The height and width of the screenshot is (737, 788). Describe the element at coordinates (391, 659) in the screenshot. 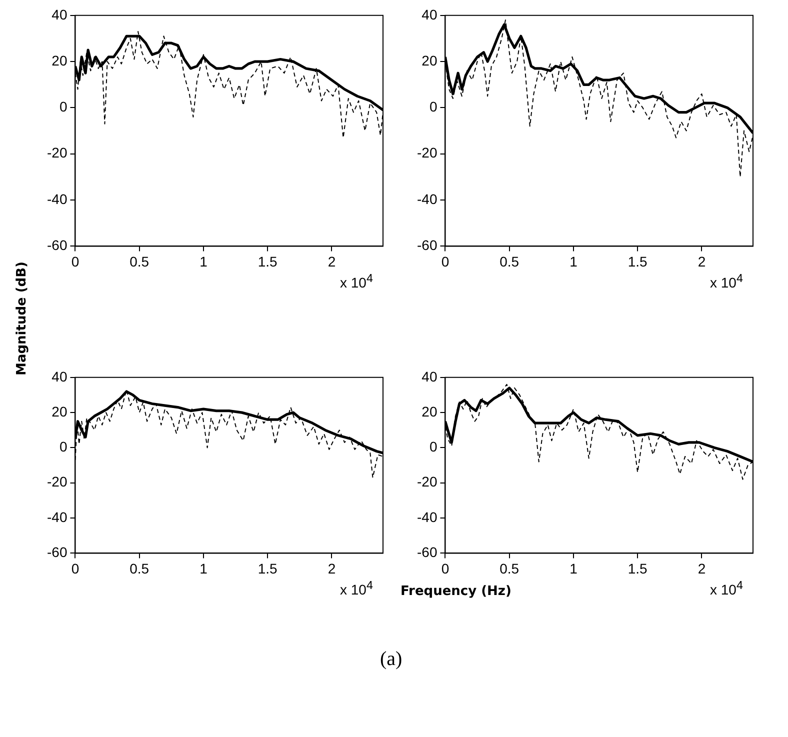

I see `text: (a)` at that location.